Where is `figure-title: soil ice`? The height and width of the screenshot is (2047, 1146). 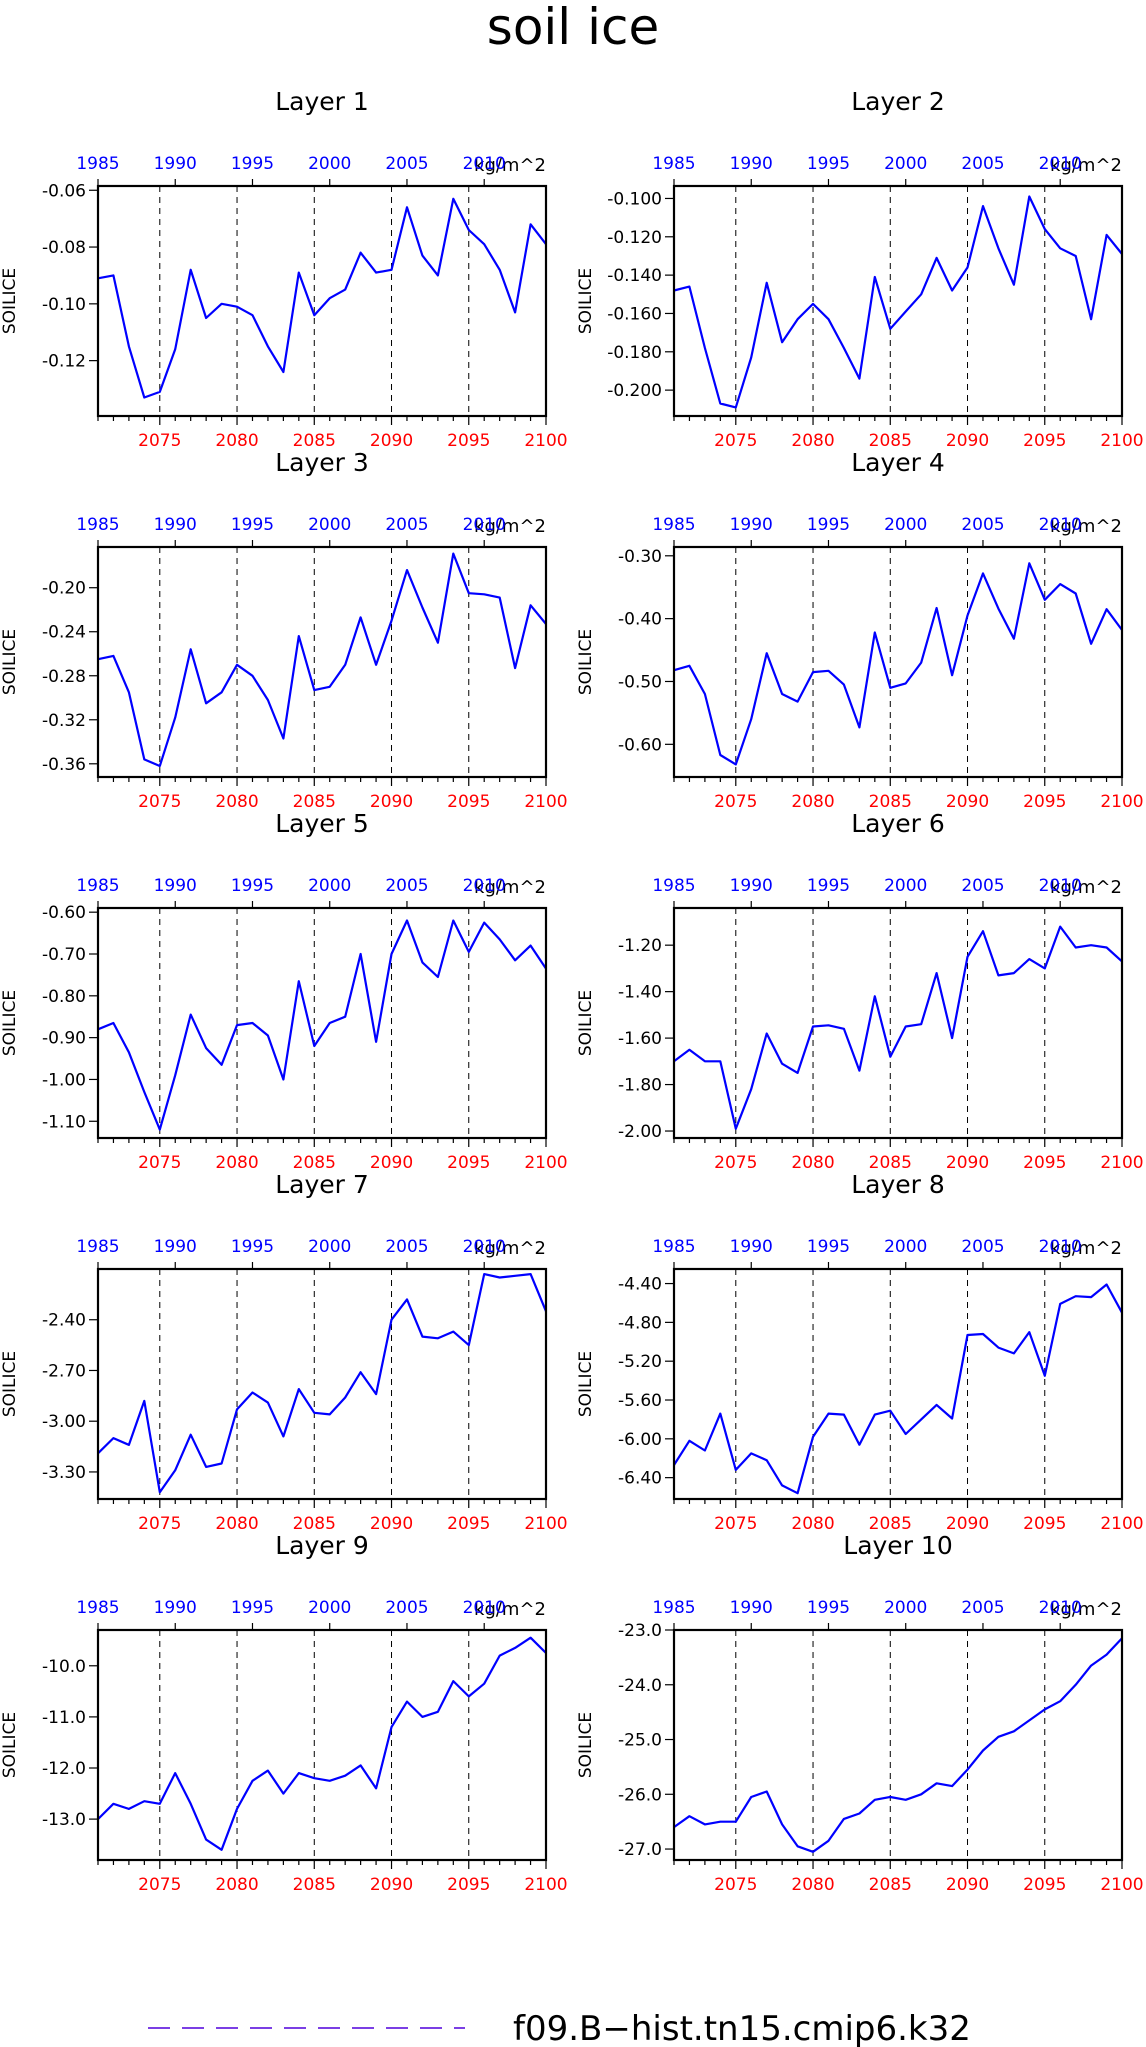 figure-title: soil ice is located at coordinates (573, 28).